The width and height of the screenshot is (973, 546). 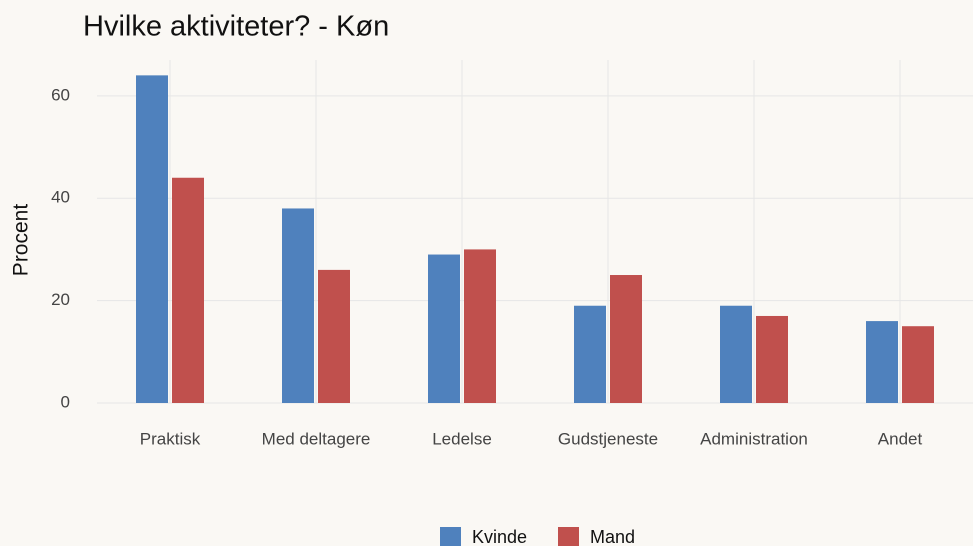 I want to click on legend-label: Kvinde, so click(x=499, y=536).